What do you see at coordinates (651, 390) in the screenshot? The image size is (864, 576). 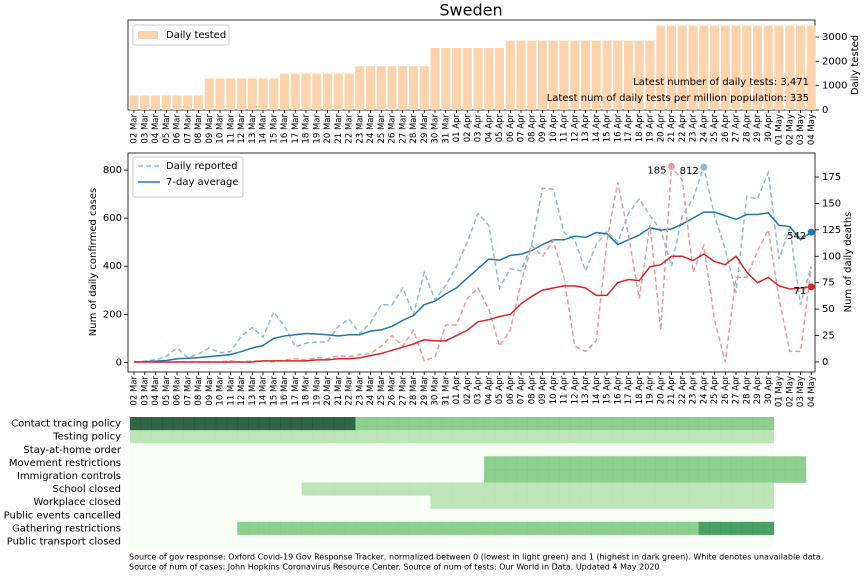 I see `x-tick-label: 19 Apr` at bounding box center [651, 390].